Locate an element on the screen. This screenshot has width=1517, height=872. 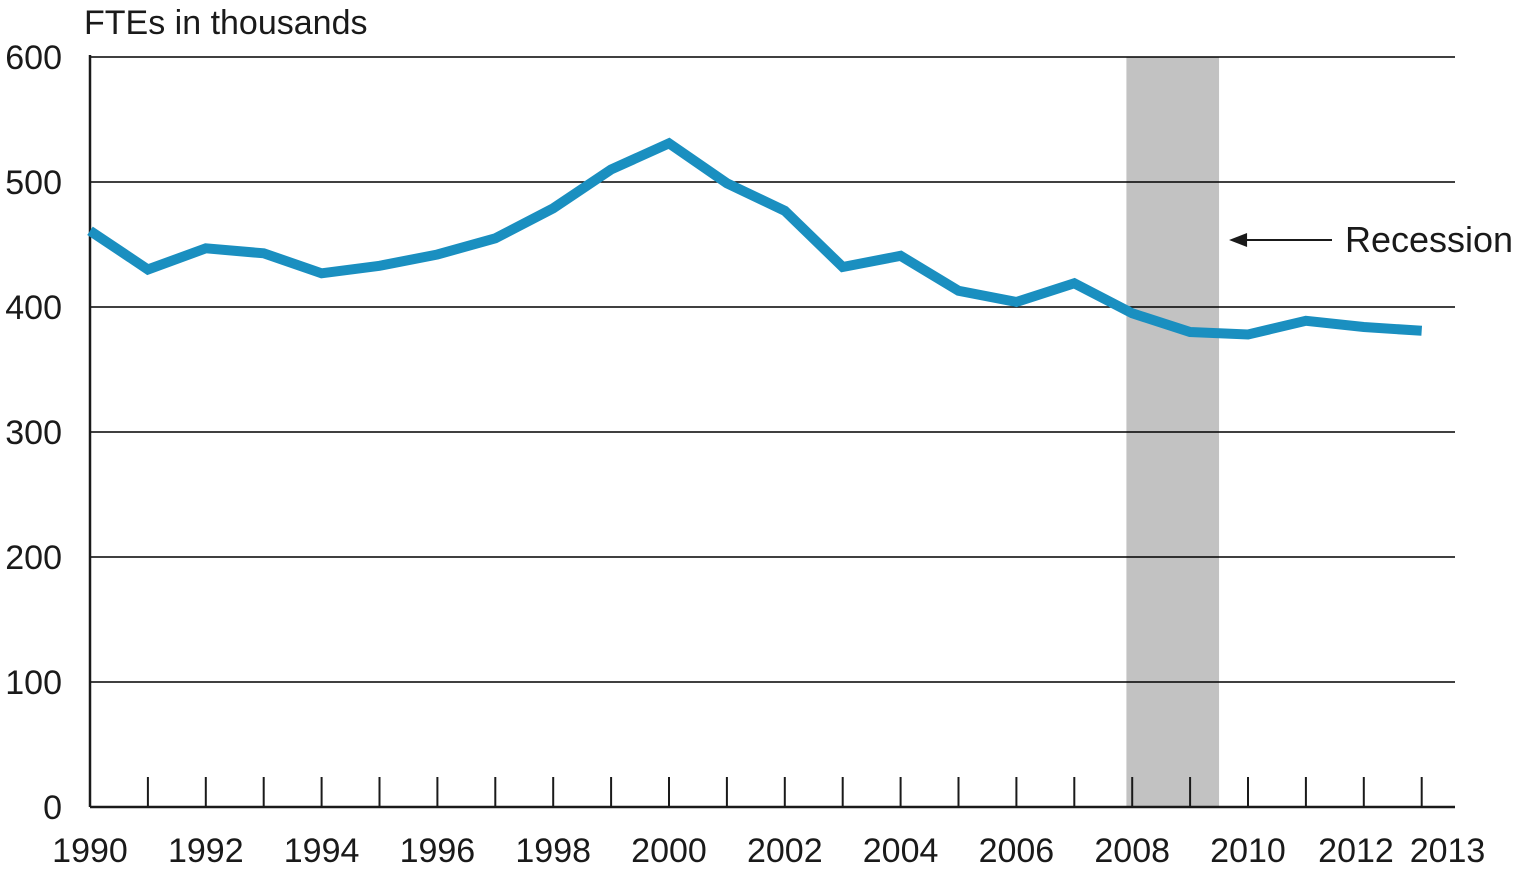
y-tick-label-400: 400 is located at coordinates (33, 308).